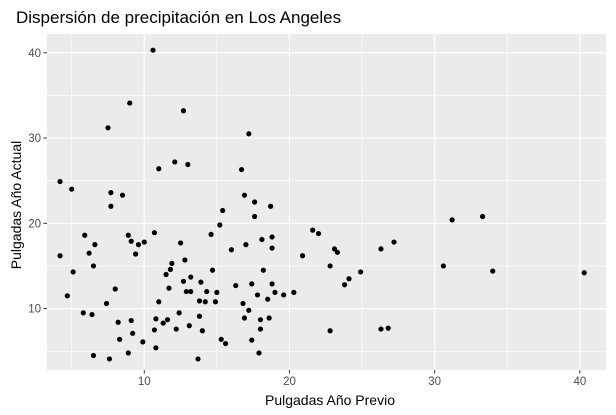  Describe the element at coordinates (362, 379) in the screenshot. I see `x-axis-ticks: 10 20 30 40` at that location.